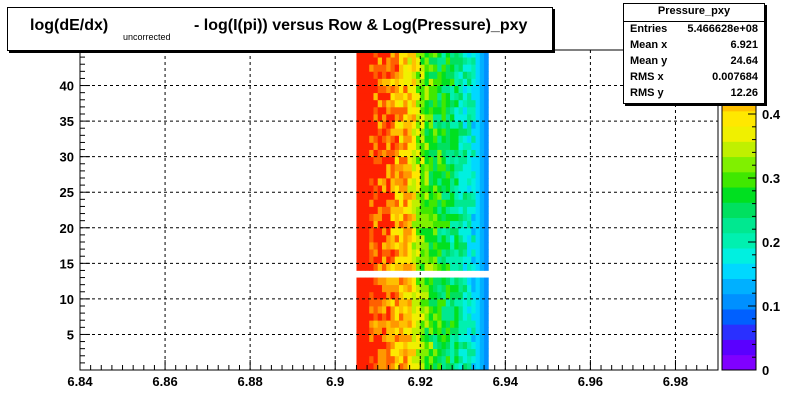 This screenshot has height=412, width=799. I want to click on stats-key: Entries, so click(649, 29).